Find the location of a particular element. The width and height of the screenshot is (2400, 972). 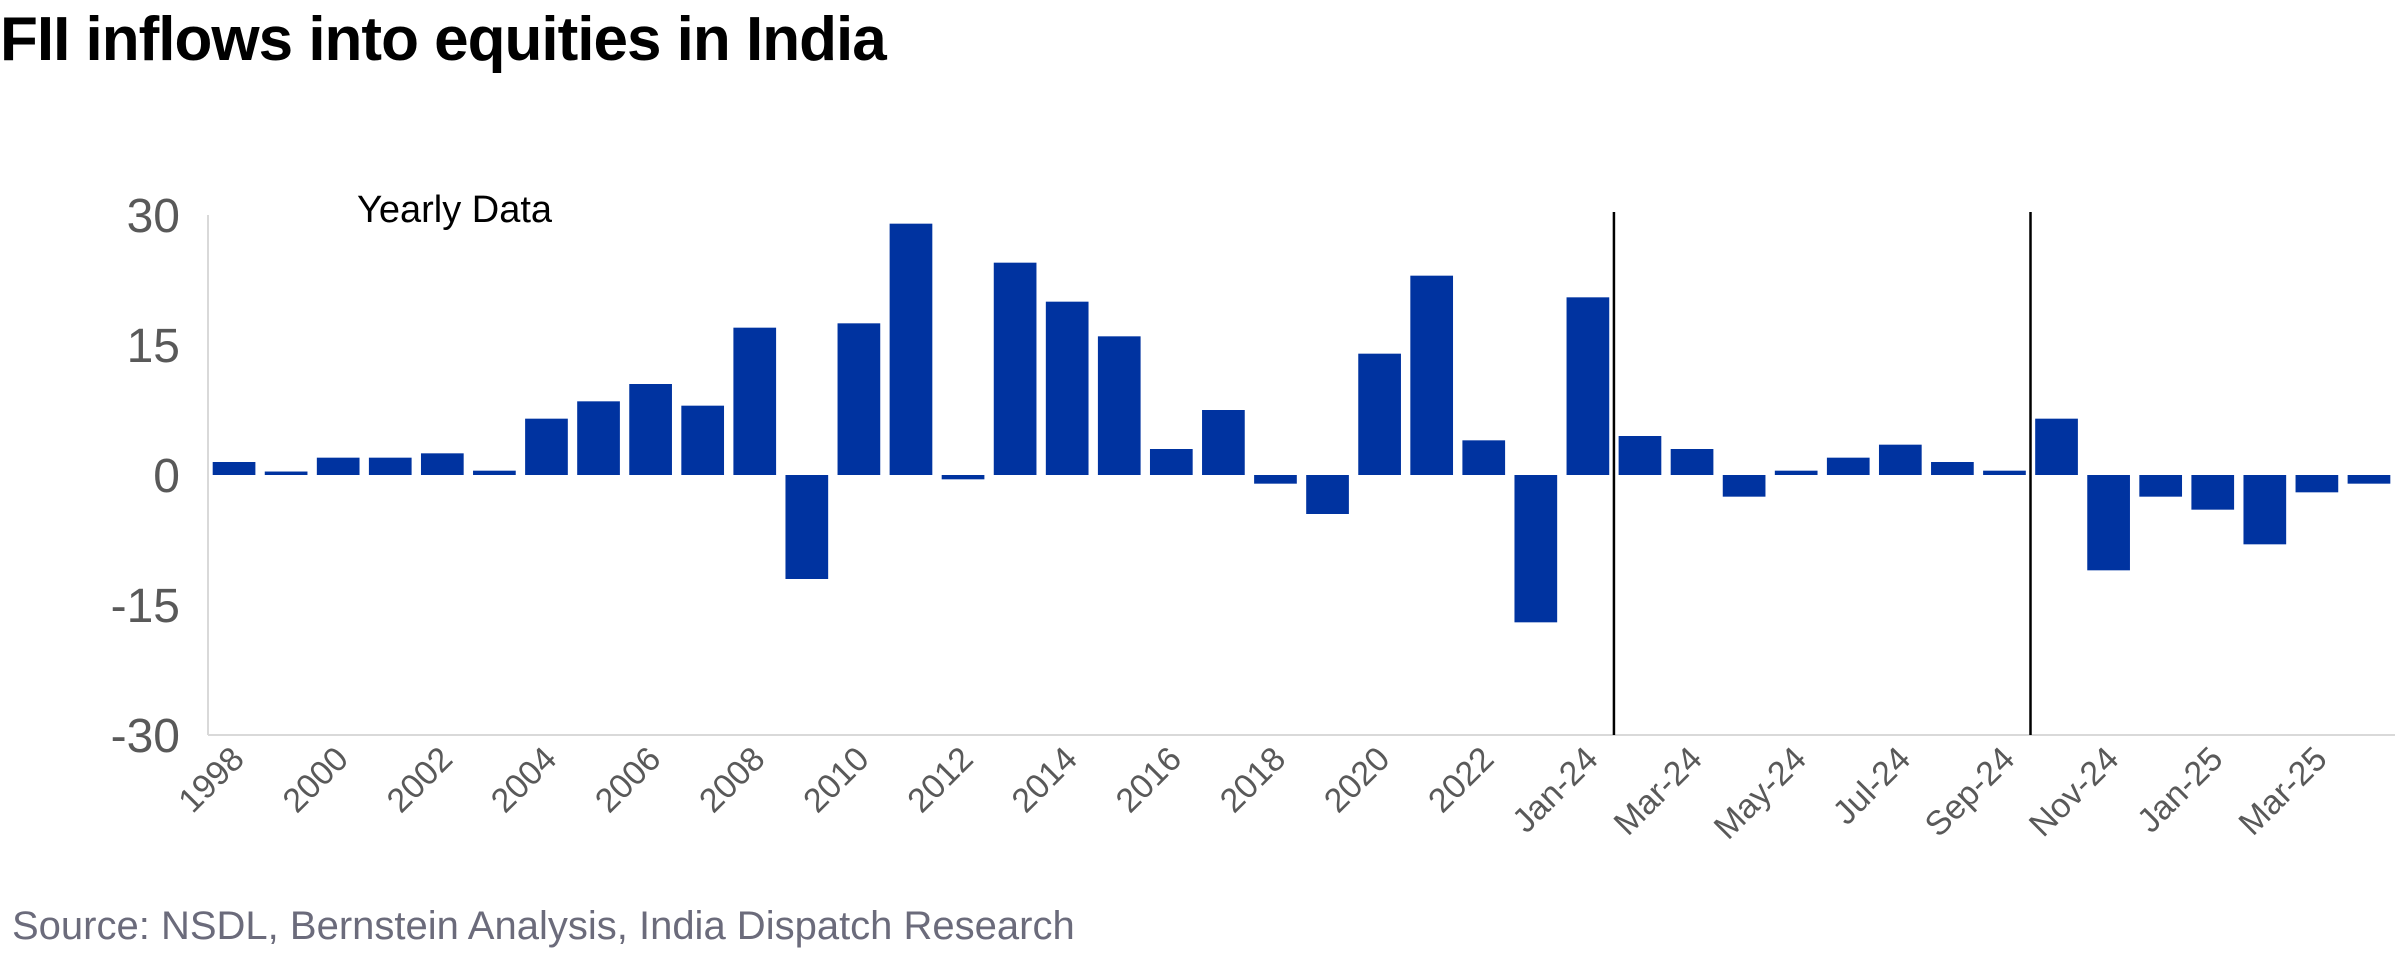

bar-2009 is located at coordinates (807, 527).